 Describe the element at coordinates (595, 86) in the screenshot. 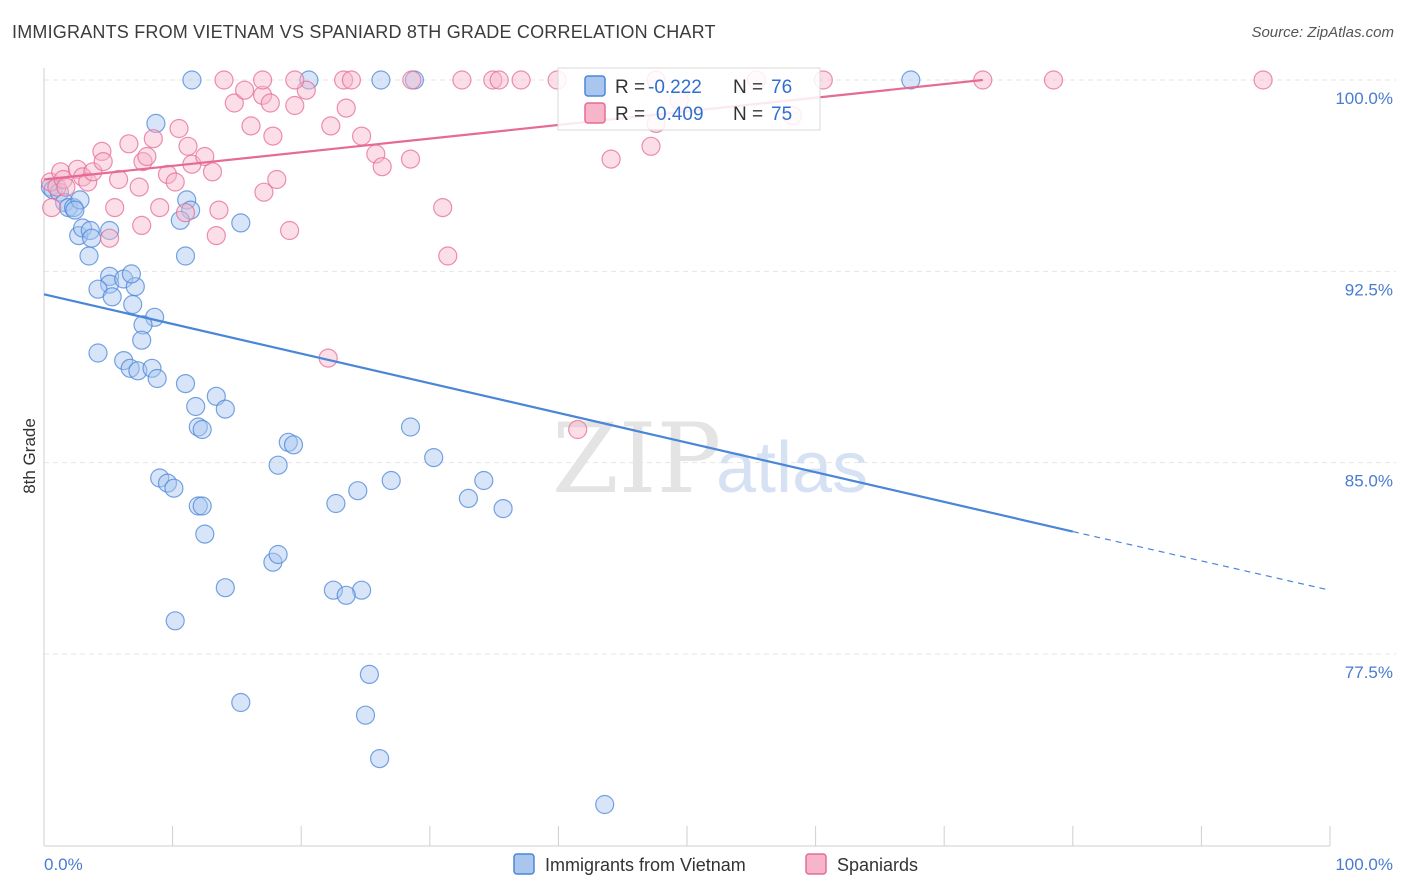

I see `stats-swatch-blue` at that location.